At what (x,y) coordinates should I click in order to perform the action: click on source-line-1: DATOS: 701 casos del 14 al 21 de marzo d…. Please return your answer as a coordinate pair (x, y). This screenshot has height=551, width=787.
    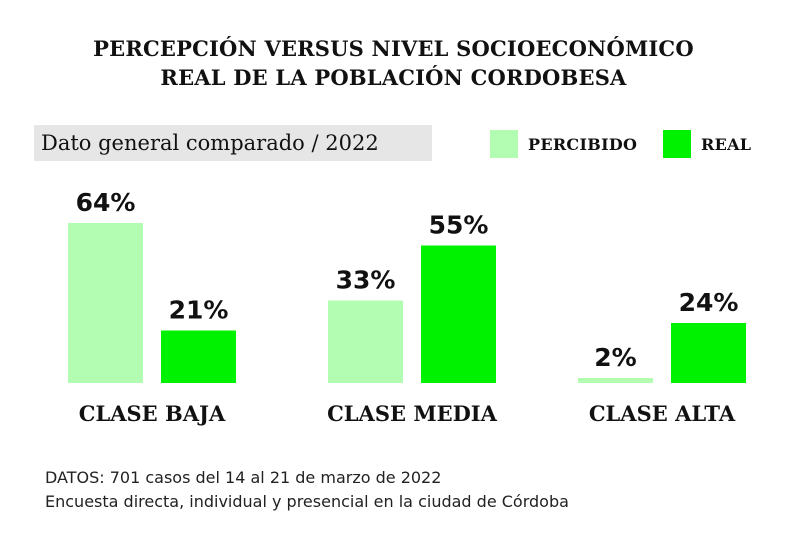
    Looking at the image, I should click on (243, 477).